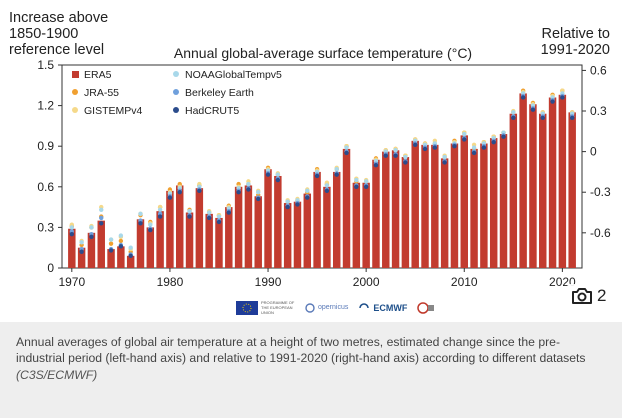 The width and height of the screenshot is (622, 418). I want to click on legend-label: ERA5, so click(98, 75).